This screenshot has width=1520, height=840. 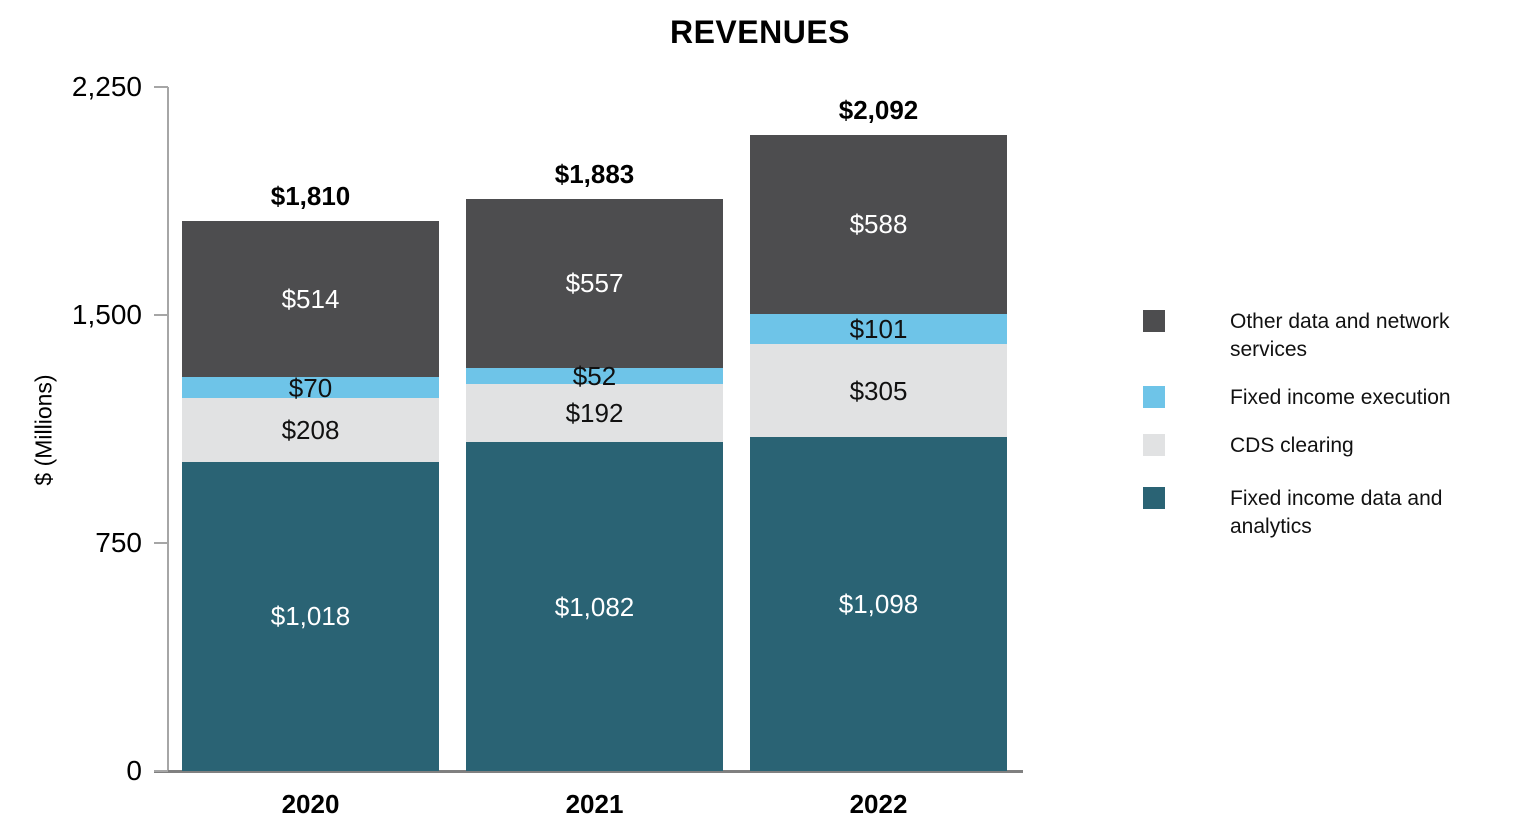 I want to click on bar-segment-value: $52, so click(x=594, y=375).